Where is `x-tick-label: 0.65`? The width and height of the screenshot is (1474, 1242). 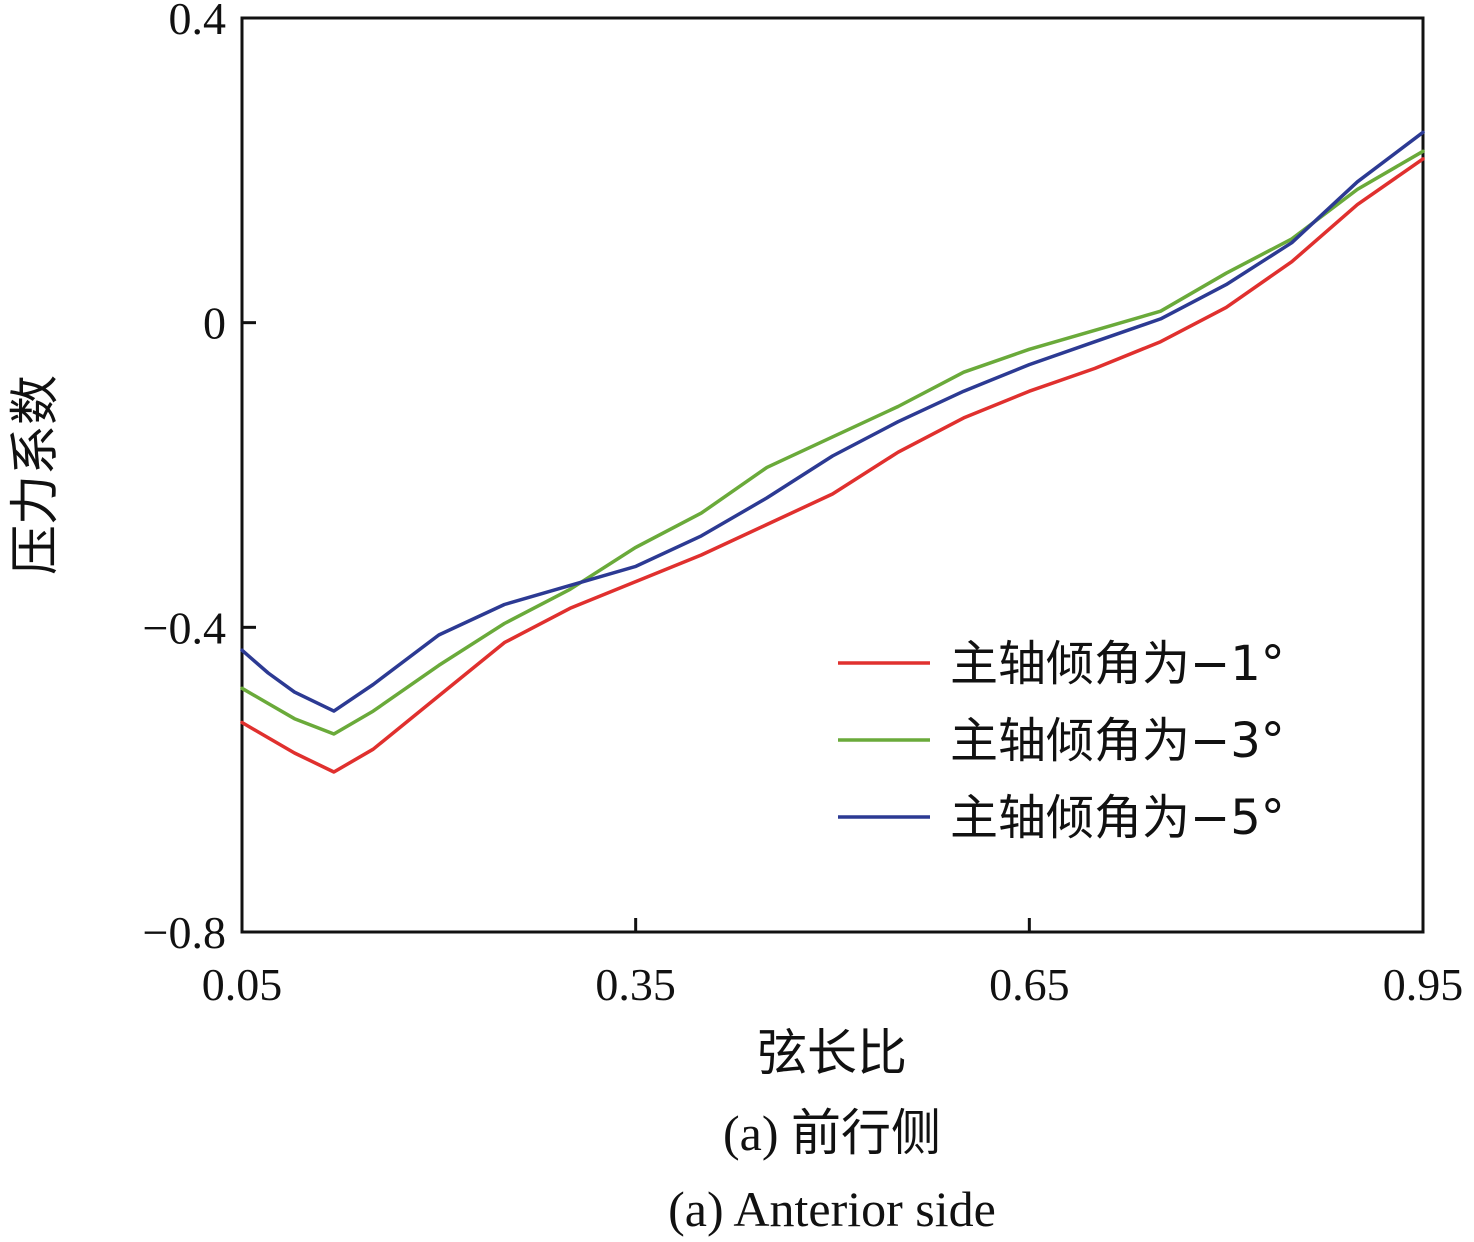 x-tick-label: 0.65 is located at coordinates (1029, 984).